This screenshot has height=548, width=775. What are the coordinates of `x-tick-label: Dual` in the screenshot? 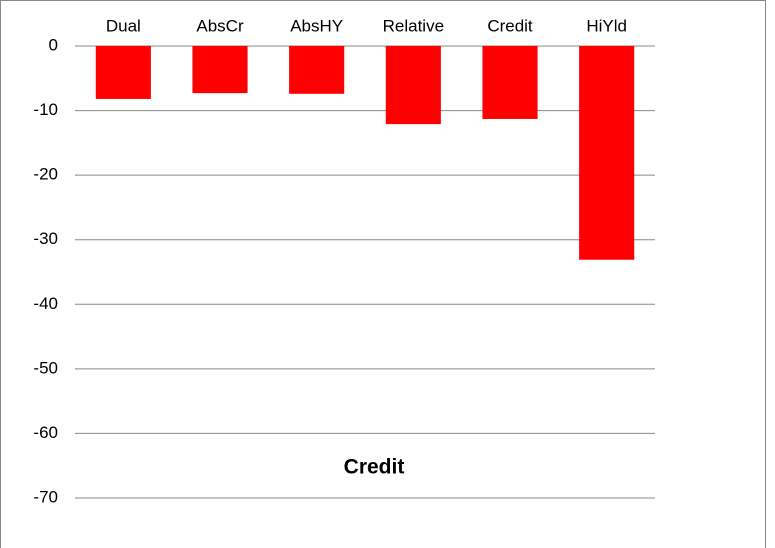 It's located at (123, 25).